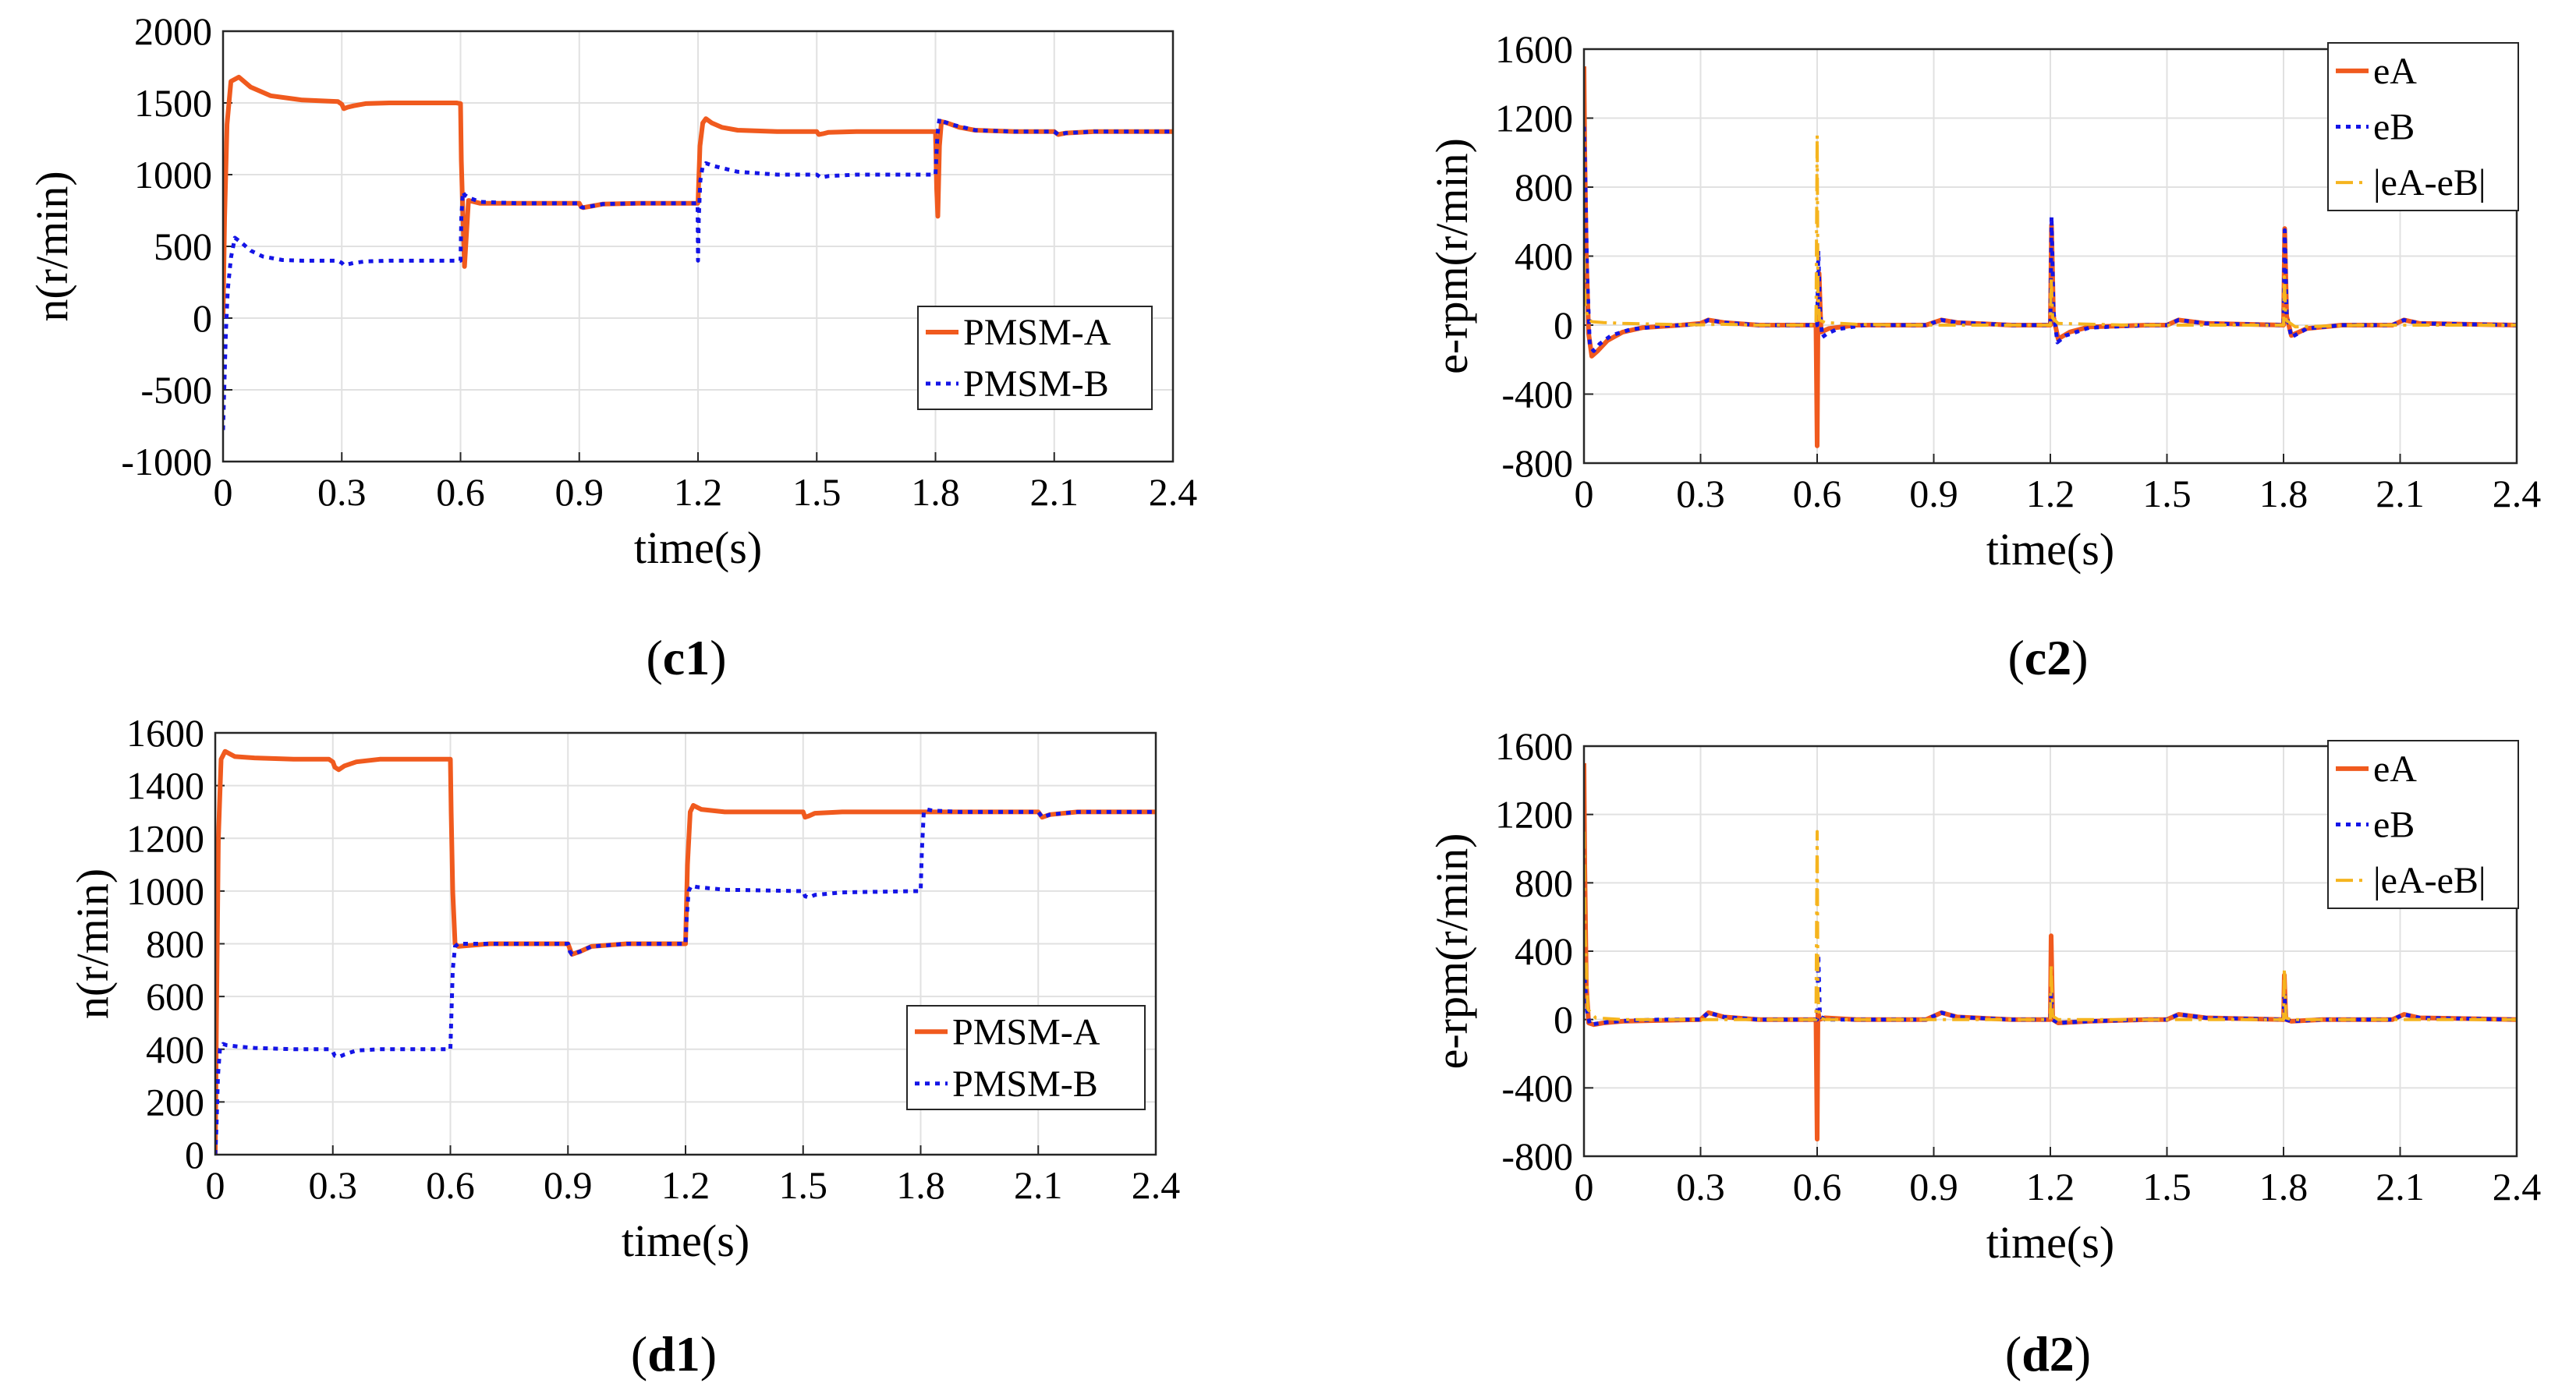 The width and height of the screenshot is (2576, 1387). Describe the element at coordinates (173, 103) in the screenshot. I see `y-tick-label: 1500` at that location.